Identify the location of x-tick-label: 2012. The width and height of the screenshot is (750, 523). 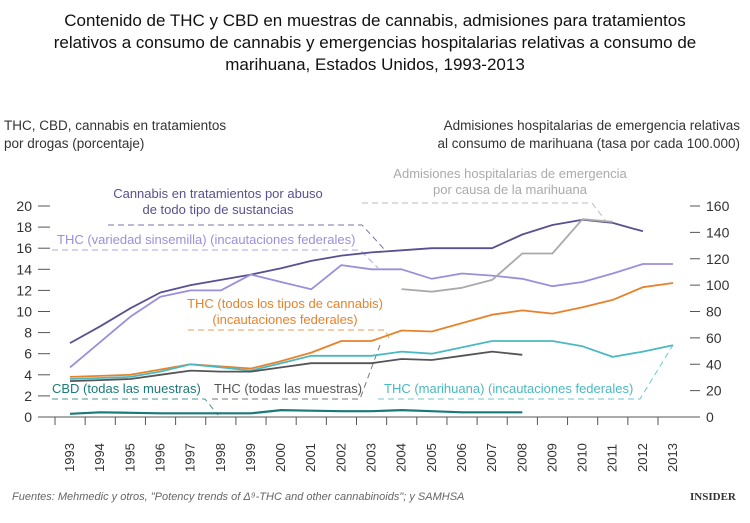
(642, 457).